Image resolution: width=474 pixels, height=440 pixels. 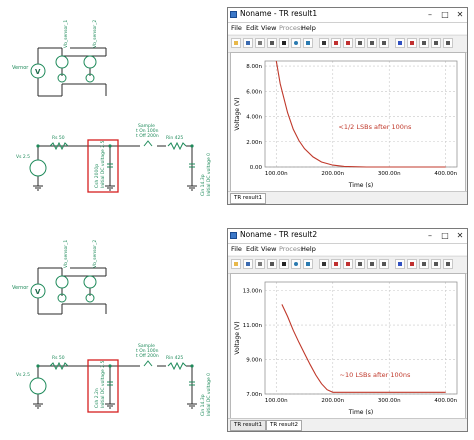 I want to click on menu-bar: File Edit View Process Help, so click(x=347, y=28).